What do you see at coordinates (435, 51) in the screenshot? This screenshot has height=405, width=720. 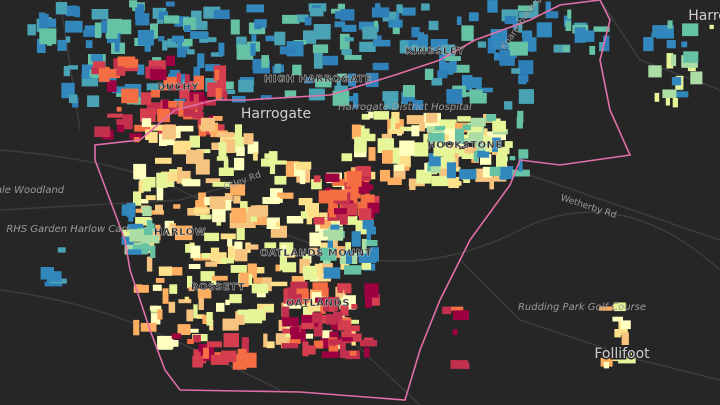 I see `district-label: KINGSLEY` at bounding box center [435, 51].